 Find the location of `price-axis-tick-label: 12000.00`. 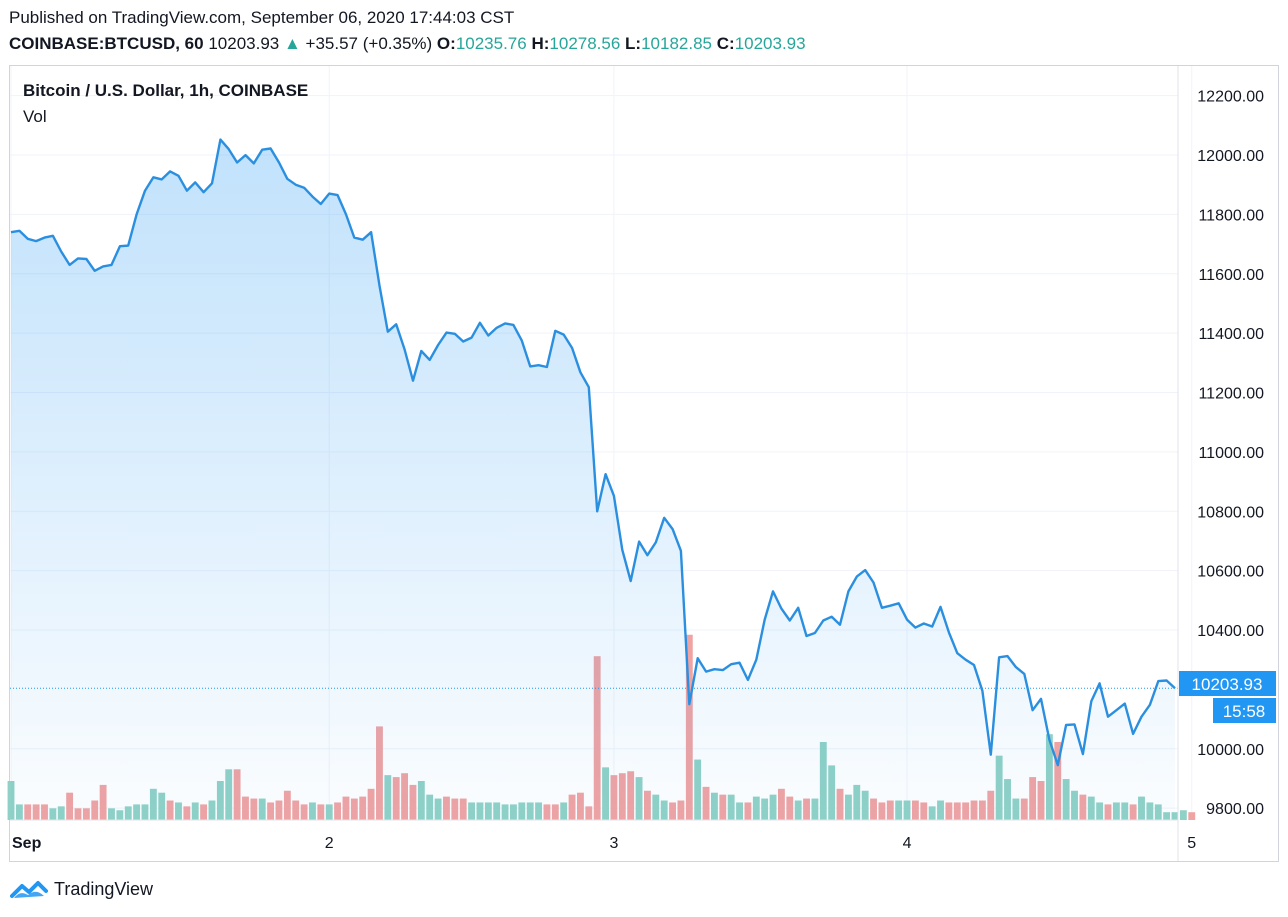

price-axis-tick-label: 12000.00 is located at coordinates (1230, 156).